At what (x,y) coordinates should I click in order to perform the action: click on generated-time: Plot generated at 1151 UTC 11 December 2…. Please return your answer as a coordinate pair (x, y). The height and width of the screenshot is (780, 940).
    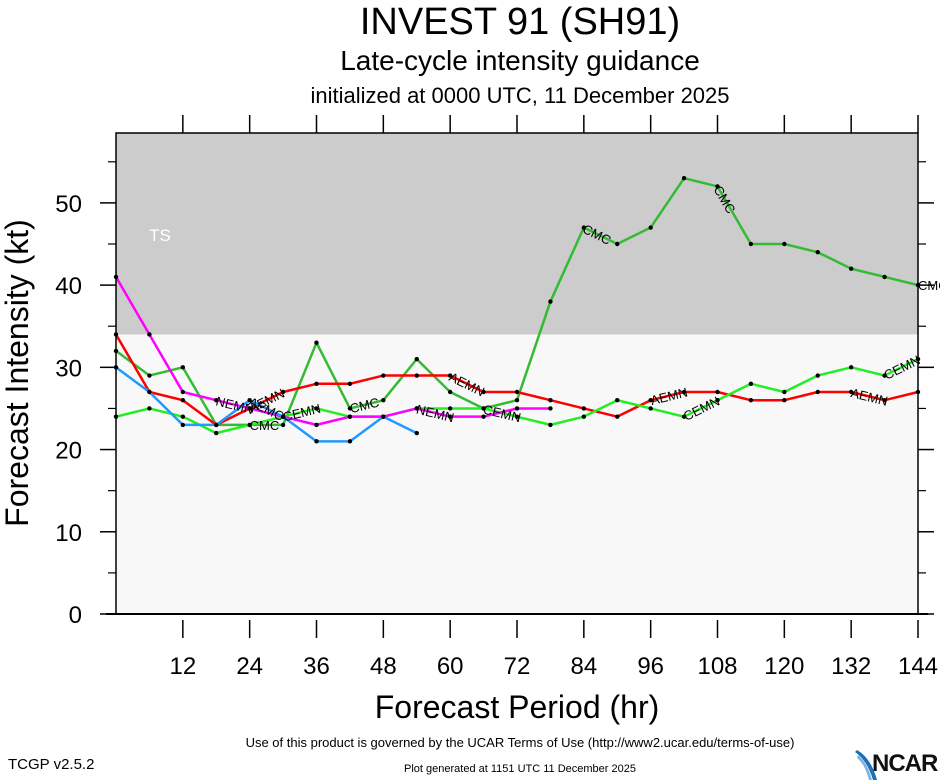
    Looking at the image, I should click on (520, 769).